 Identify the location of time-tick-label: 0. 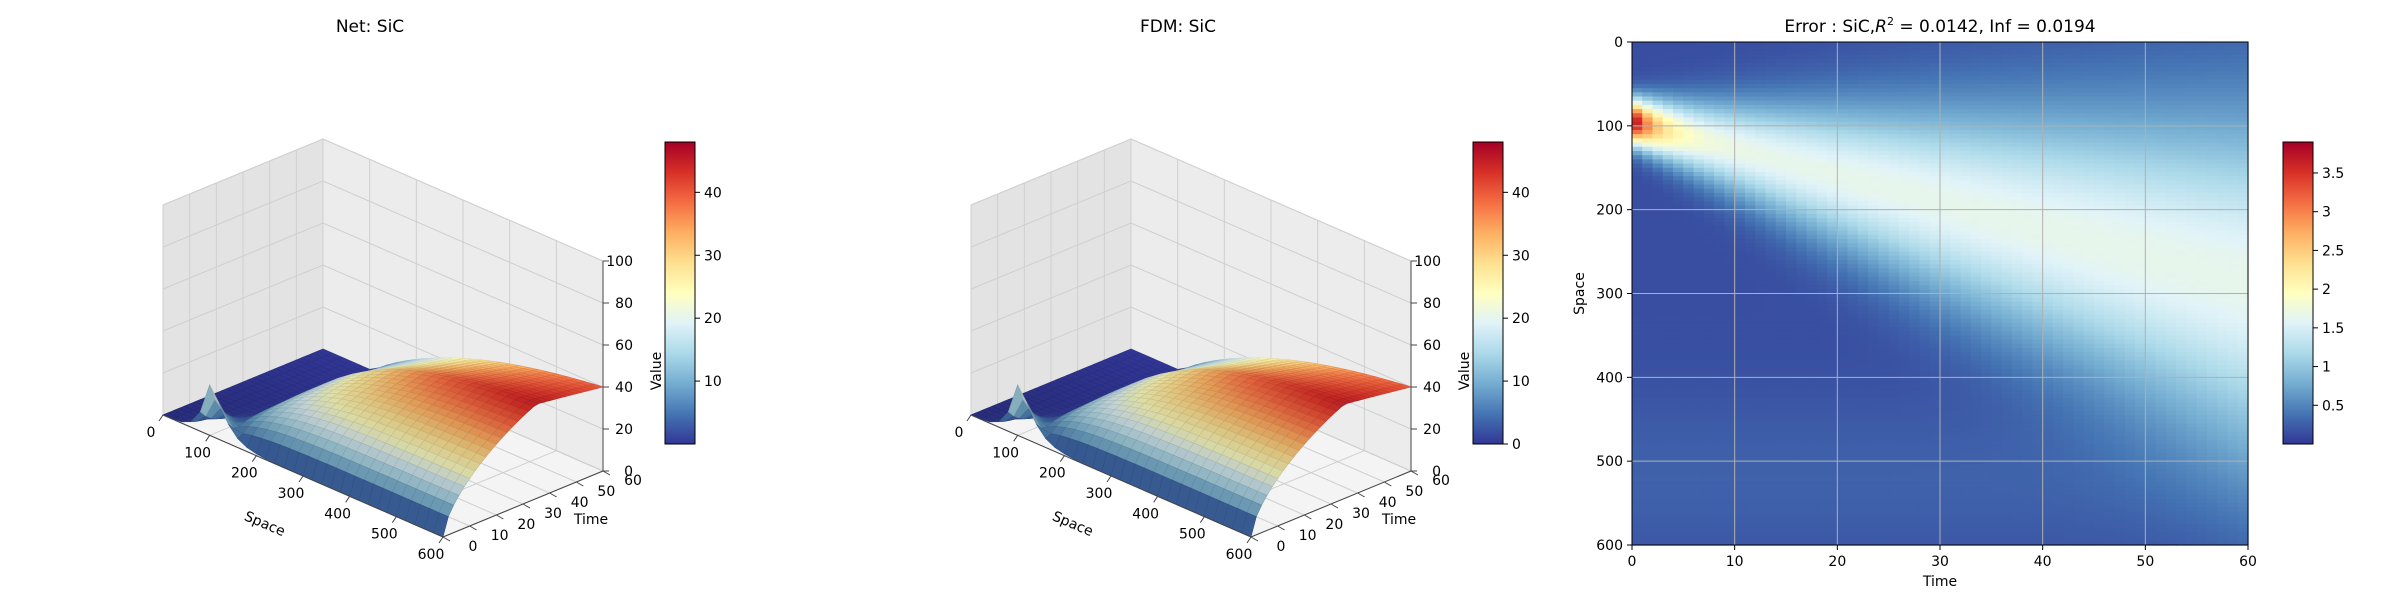
(1281, 547).